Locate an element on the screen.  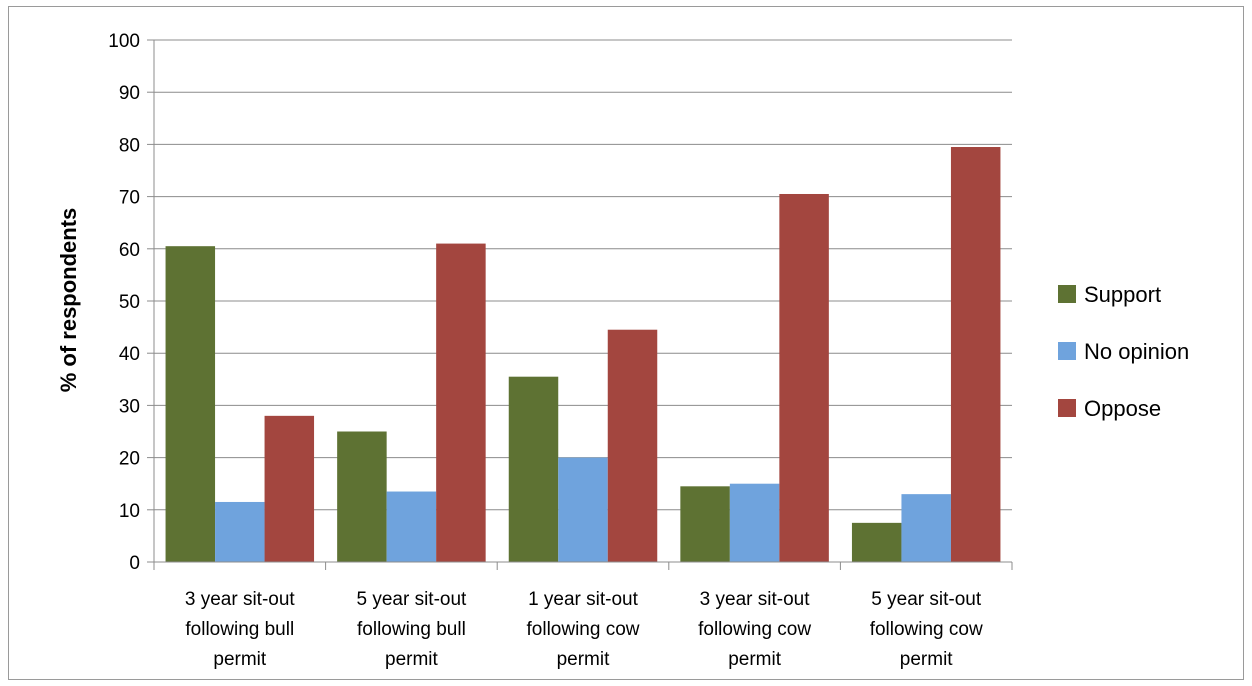
y-tick-label: 0 is located at coordinates (134, 563).